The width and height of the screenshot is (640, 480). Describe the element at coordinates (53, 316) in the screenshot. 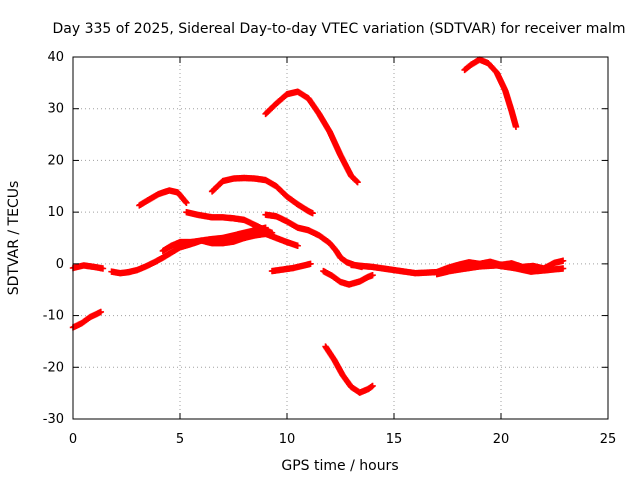

I see `y-tick-label: -10` at that location.